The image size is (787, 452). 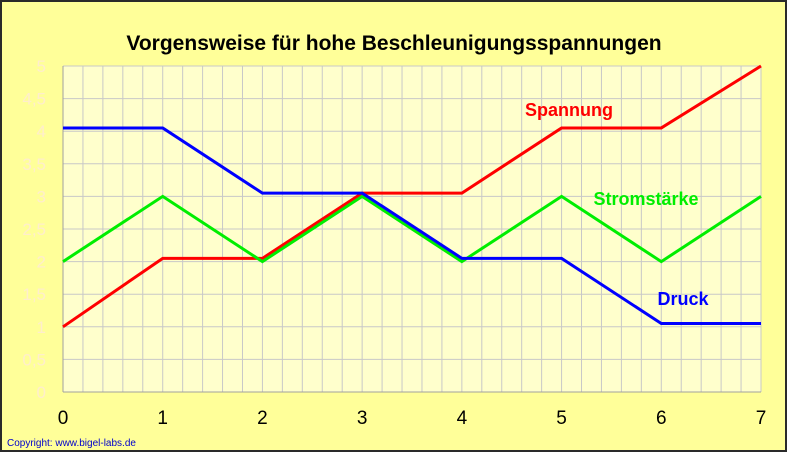 I want to click on y-tick-label: 2, so click(x=41, y=262).